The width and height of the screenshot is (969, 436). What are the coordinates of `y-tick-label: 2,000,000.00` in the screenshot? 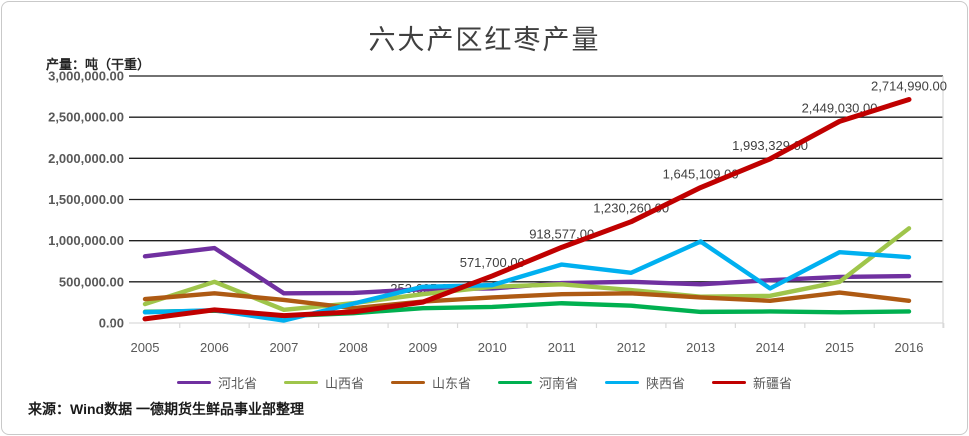 It's located at (86, 158).